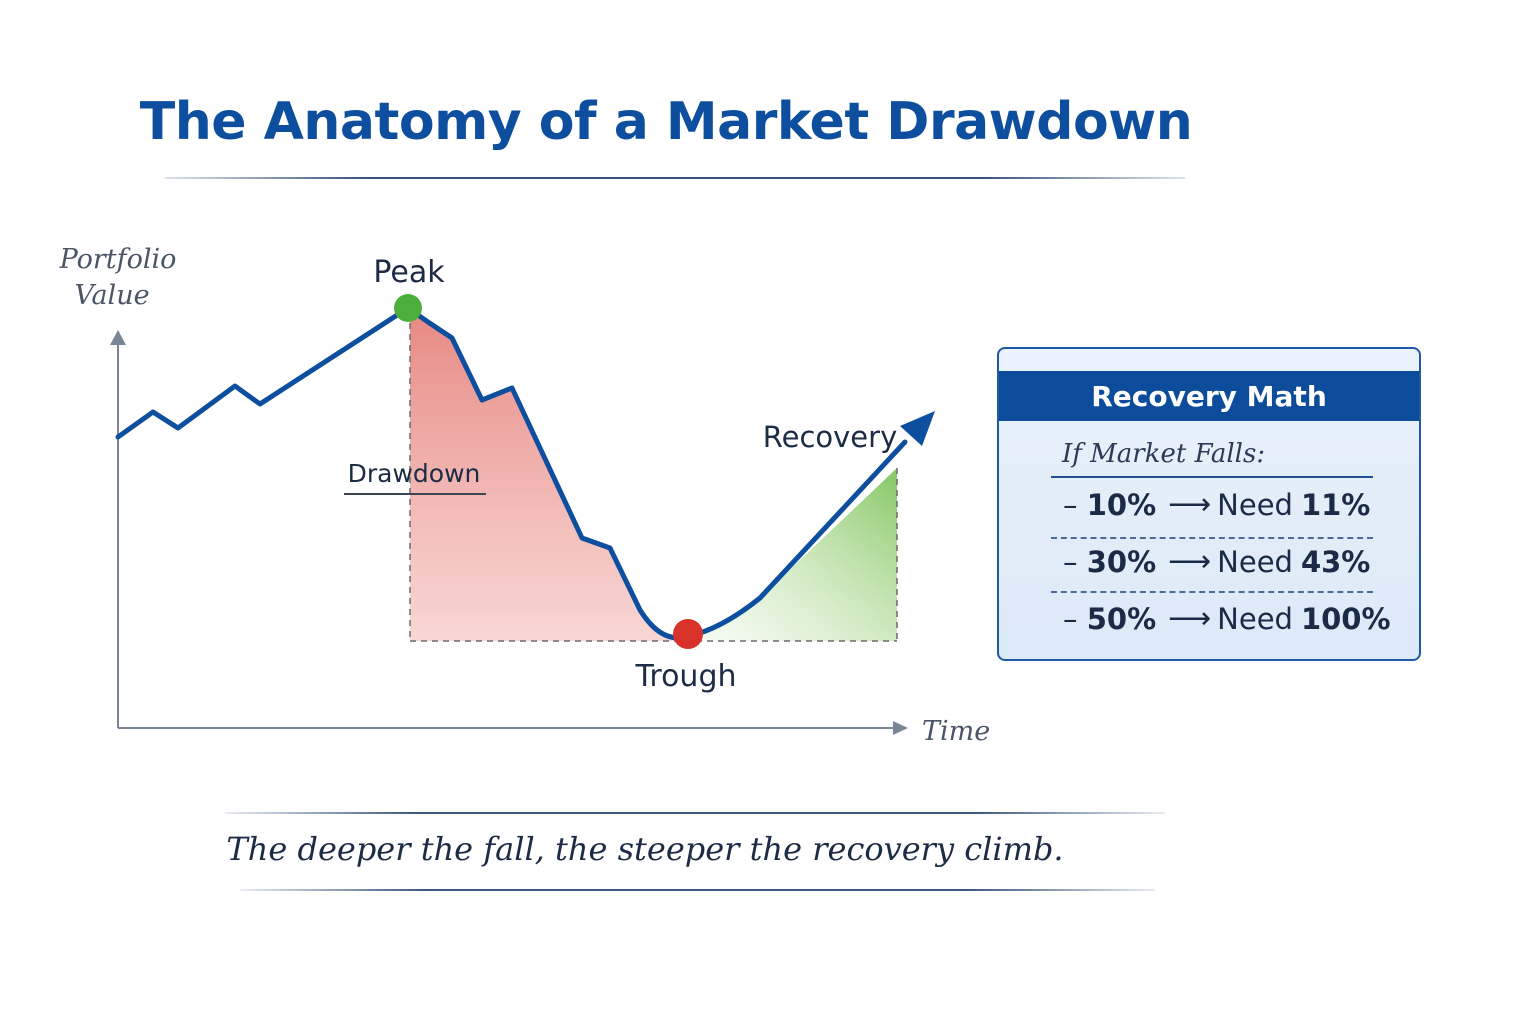 The height and width of the screenshot is (1024, 1536). I want to click on page-title: The Anatomy of a Market Drawdown, so click(666, 122).